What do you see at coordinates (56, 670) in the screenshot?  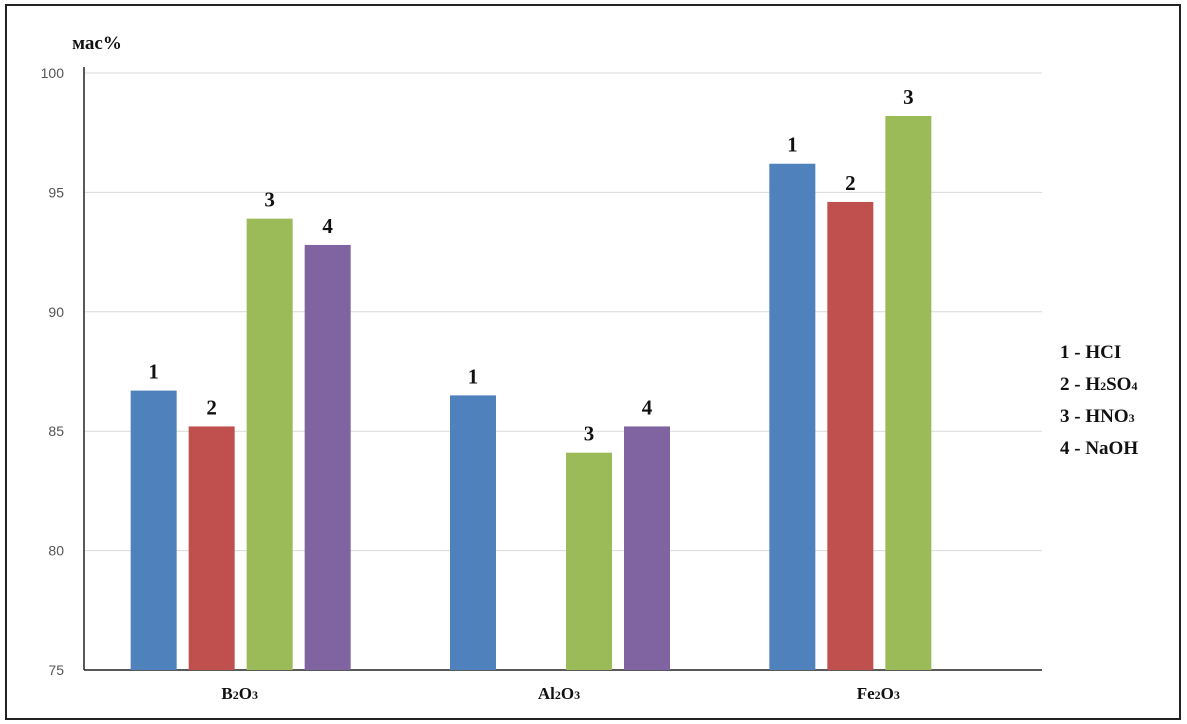 I see `y-tick-label: 75` at bounding box center [56, 670].